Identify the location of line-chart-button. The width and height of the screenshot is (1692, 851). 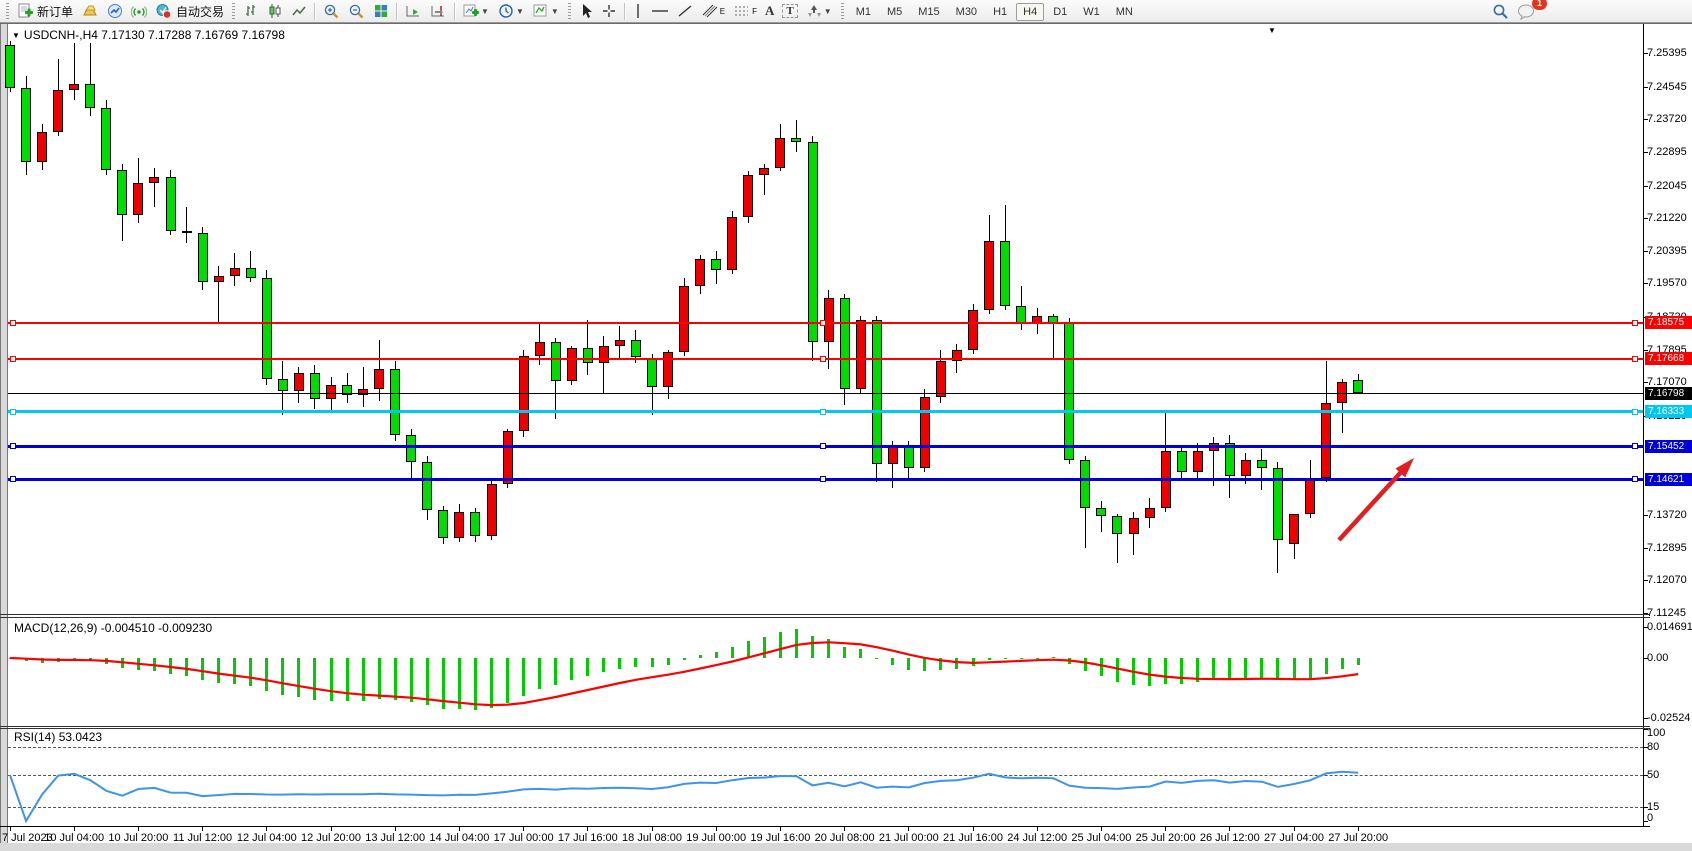
(299, 11).